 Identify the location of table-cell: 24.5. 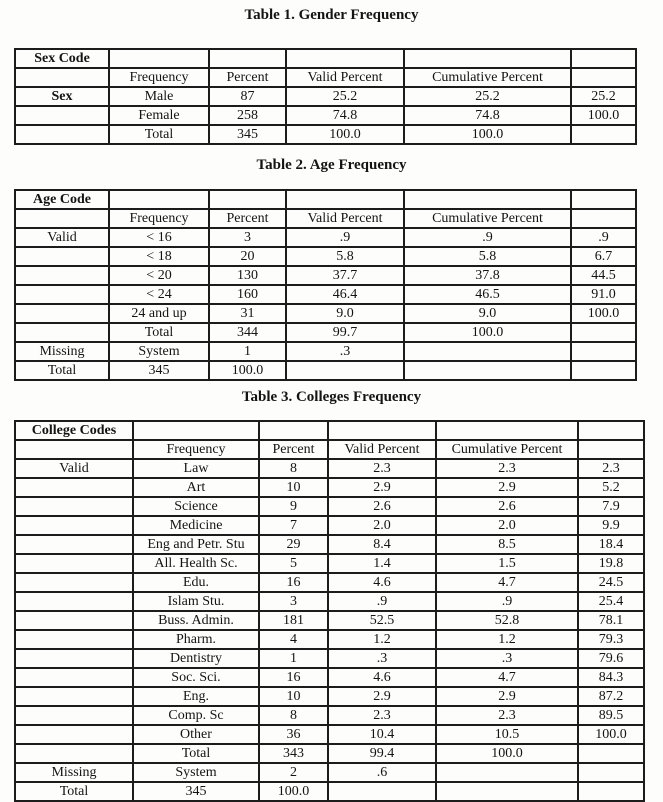
(611, 582).